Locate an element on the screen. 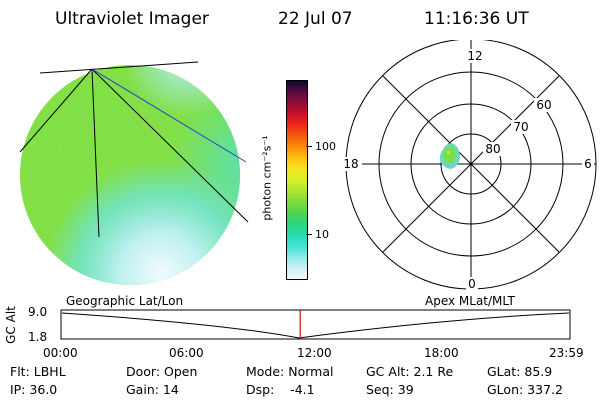 This screenshot has width=600, height=400. time-tick-0600: 06:00 is located at coordinates (186, 353).